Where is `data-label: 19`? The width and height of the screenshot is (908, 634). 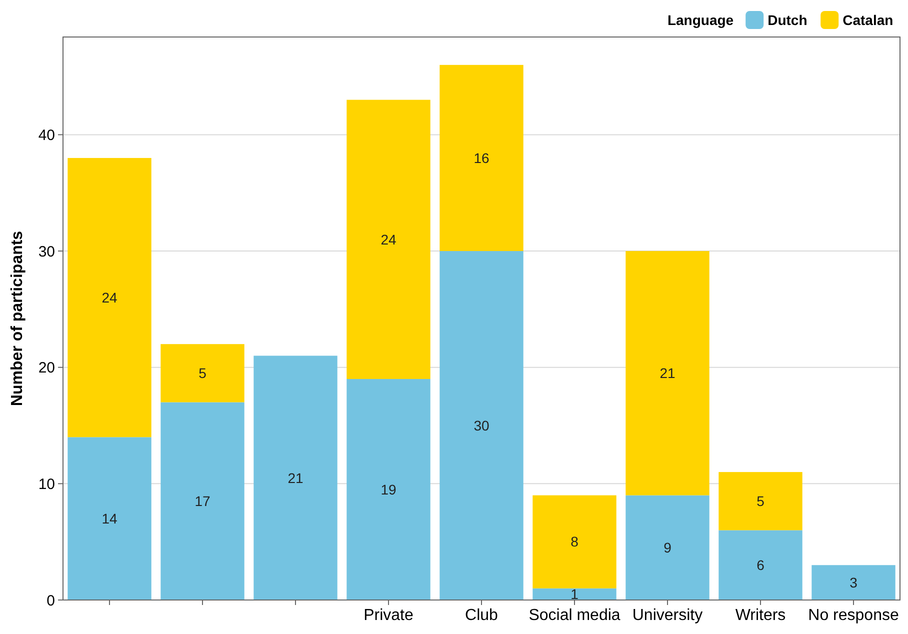
data-label: 19 is located at coordinates (388, 489).